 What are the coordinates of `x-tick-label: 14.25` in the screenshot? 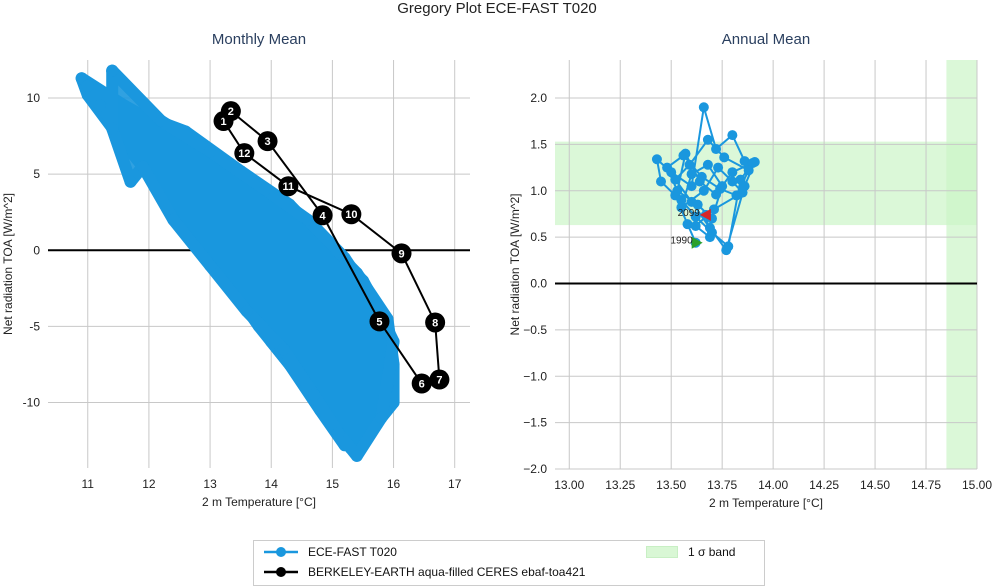 It's located at (824, 485).